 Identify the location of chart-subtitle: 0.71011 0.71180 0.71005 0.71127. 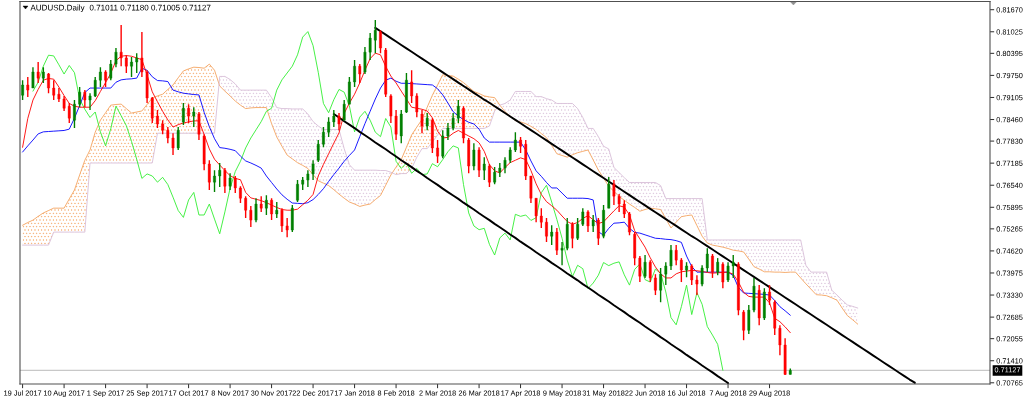
(150, 7).